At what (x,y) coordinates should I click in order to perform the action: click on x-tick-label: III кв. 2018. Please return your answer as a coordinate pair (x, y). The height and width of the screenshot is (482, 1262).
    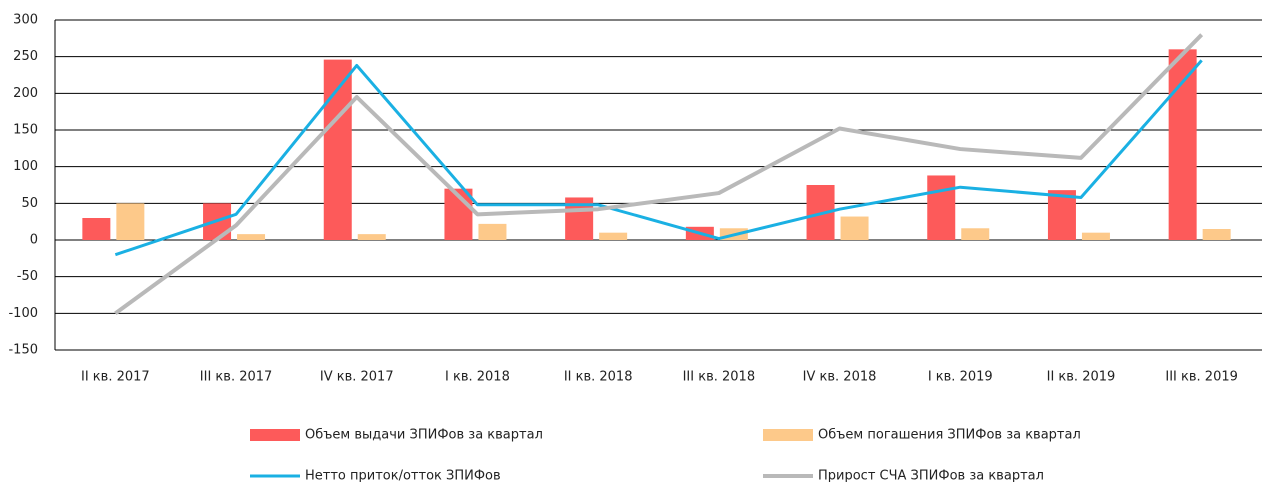
    Looking at the image, I should click on (719, 377).